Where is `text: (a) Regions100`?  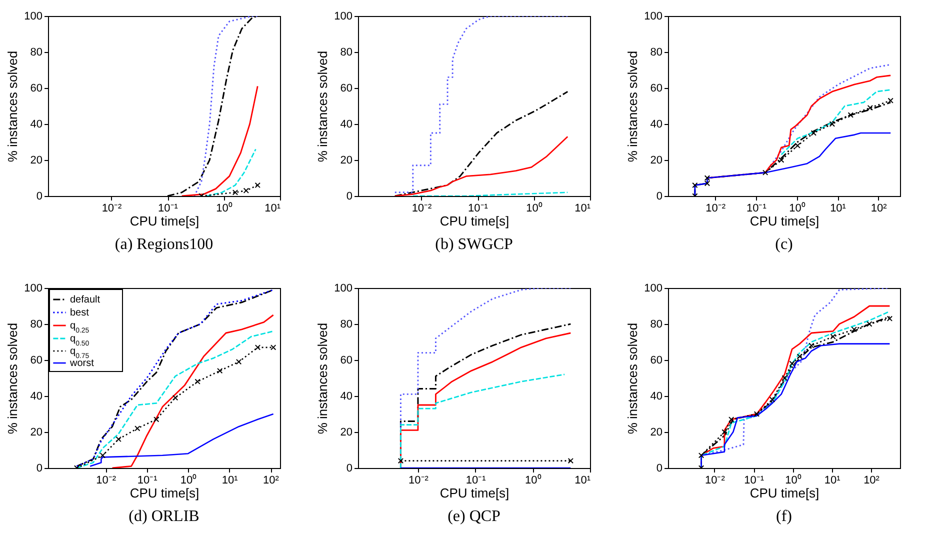
text: (a) Regions100 is located at coordinates (164, 244).